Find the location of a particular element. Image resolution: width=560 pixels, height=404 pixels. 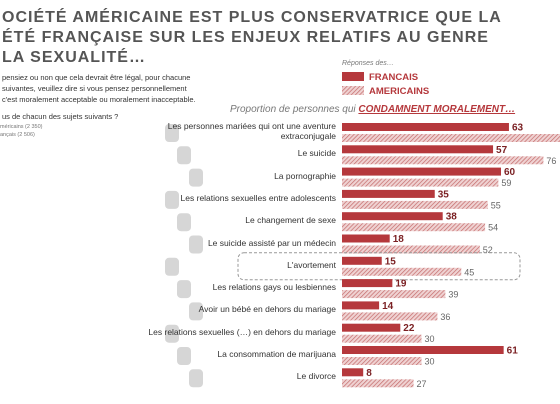

value-label: 45 is located at coordinates (469, 272).